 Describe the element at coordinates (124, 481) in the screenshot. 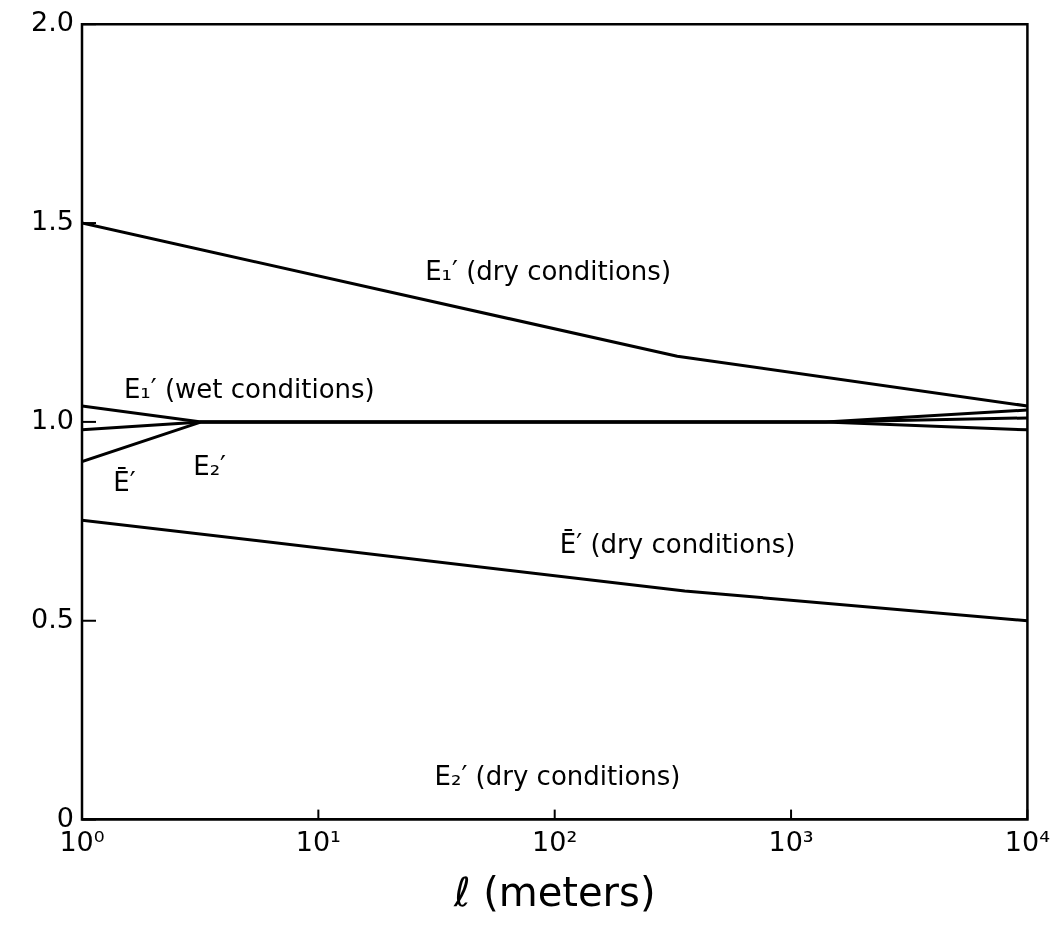

I see `annotation: Ē′` at that location.